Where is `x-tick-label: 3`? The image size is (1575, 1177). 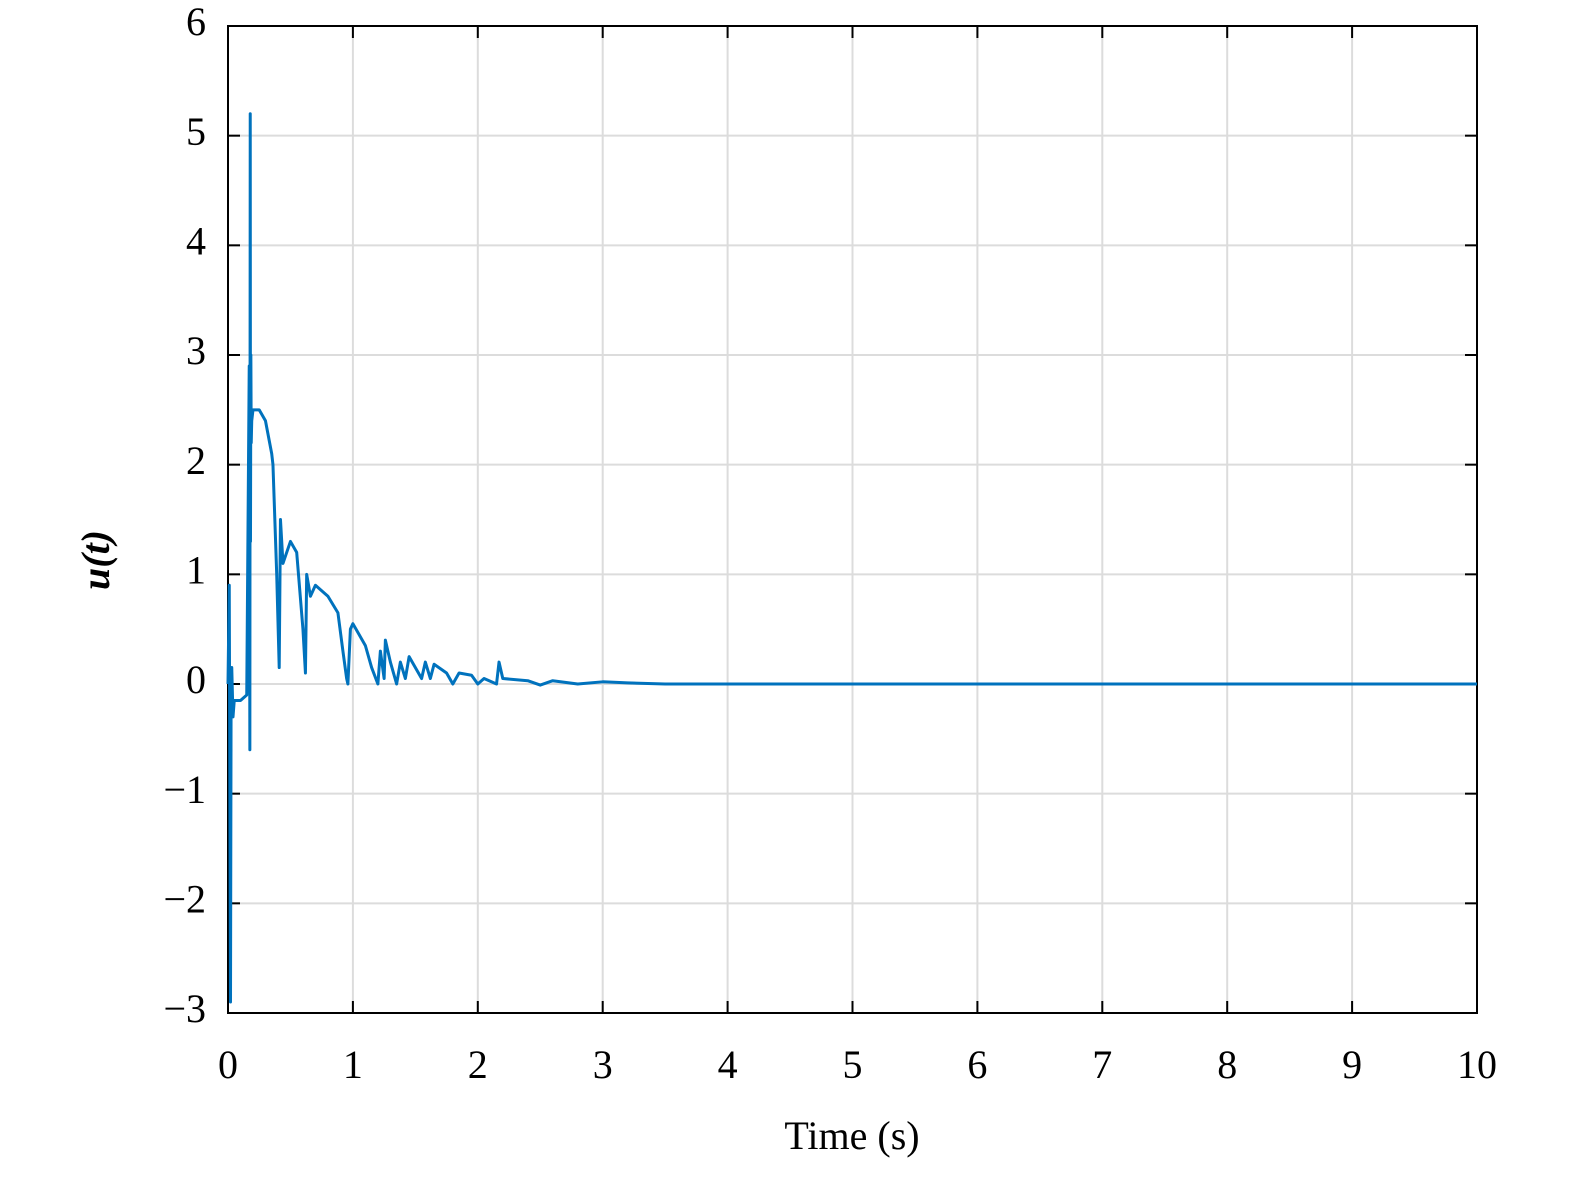
x-tick-label: 3 is located at coordinates (603, 1064).